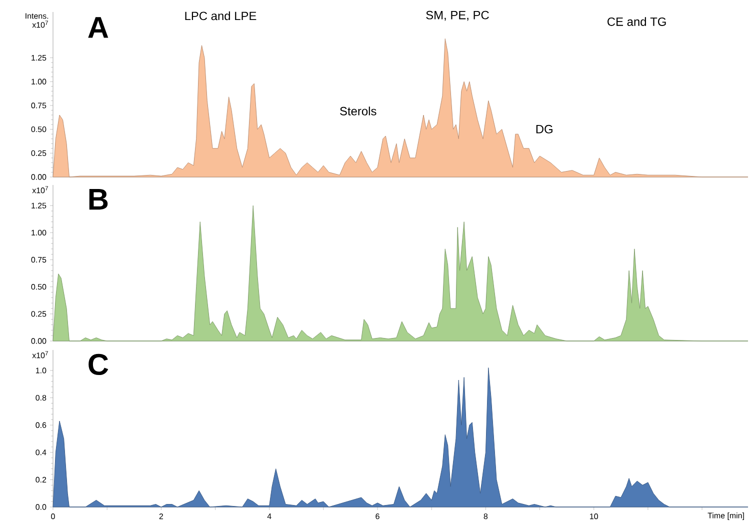  I want to click on chart-title: A, so click(98, 27).